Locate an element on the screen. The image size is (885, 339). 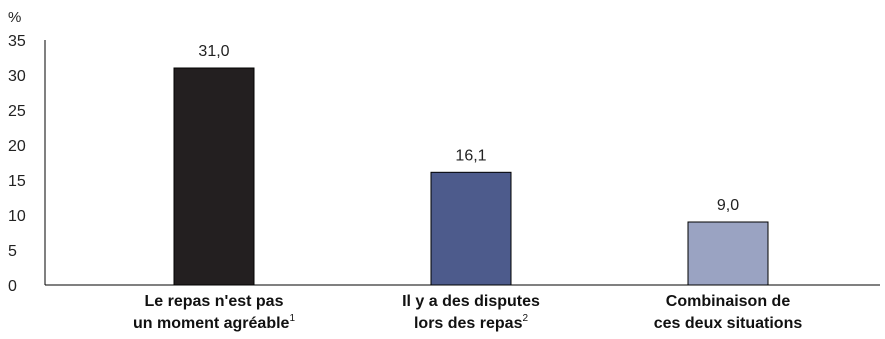
y-tick-label: 5 is located at coordinates (12, 251).